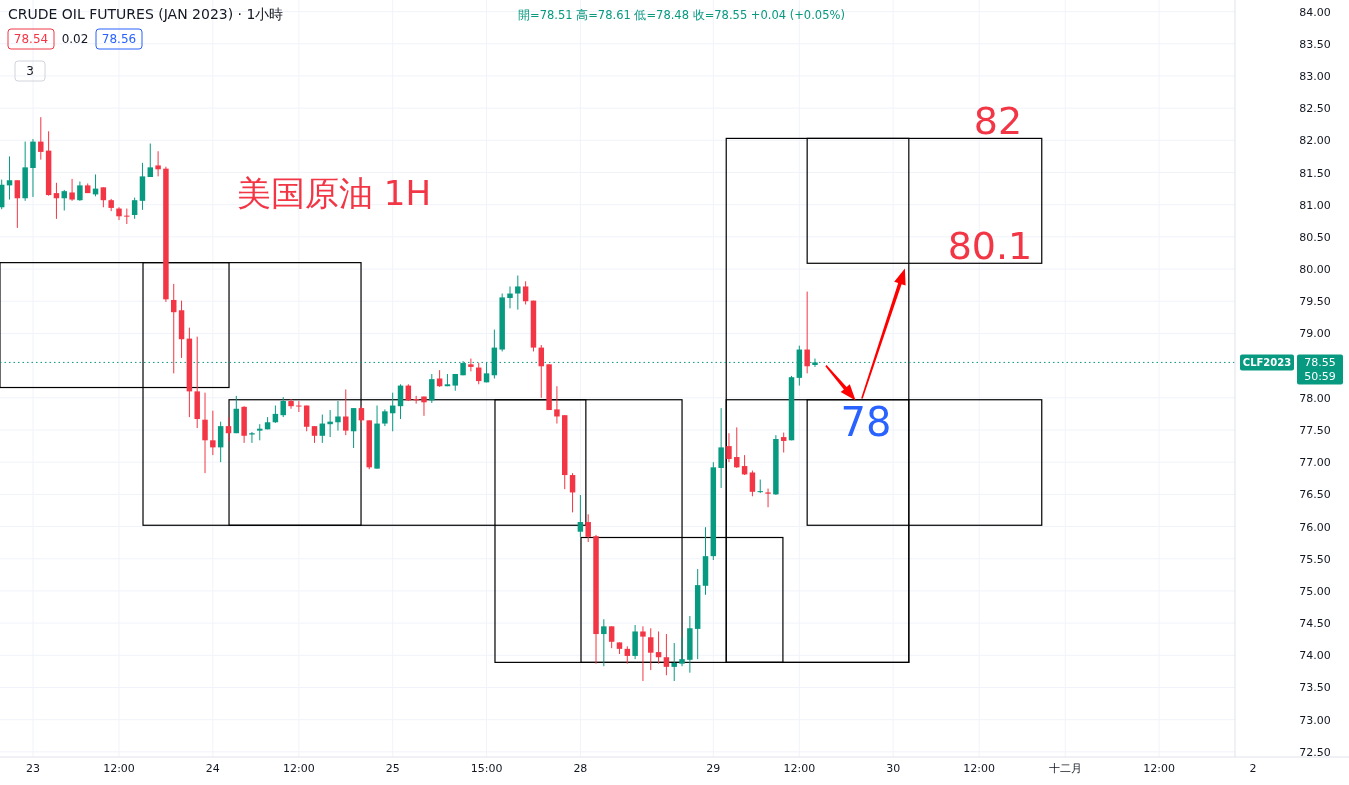 The height and width of the screenshot is (785, 1349). I want to click on y-tick-label: 77.00, so click(1315, 463).